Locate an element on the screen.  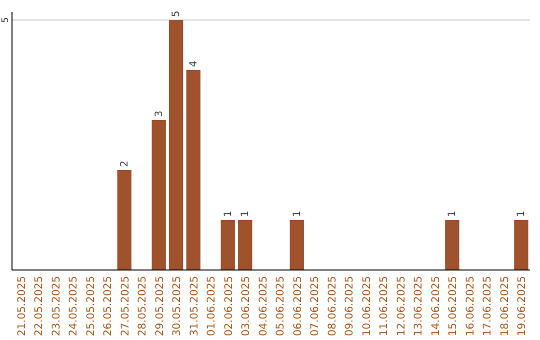
x-tick-label: 28.05.2025 is located at coordinates (142, 306).